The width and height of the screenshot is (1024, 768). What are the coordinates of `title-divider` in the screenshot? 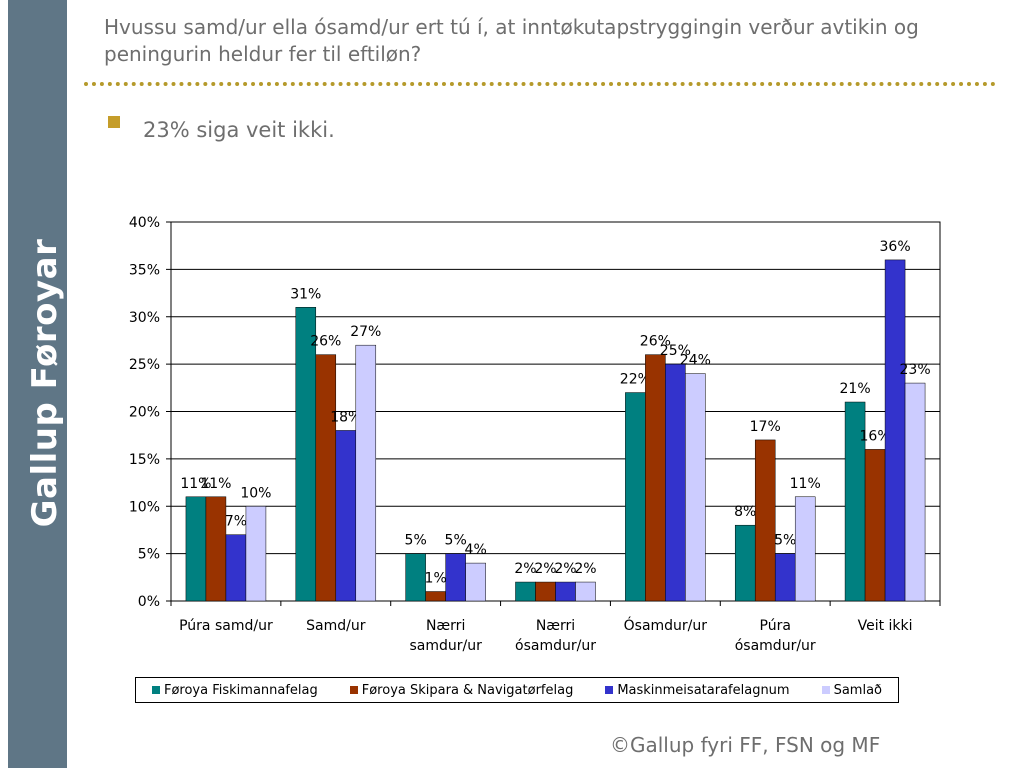 It's located at (540, 84).